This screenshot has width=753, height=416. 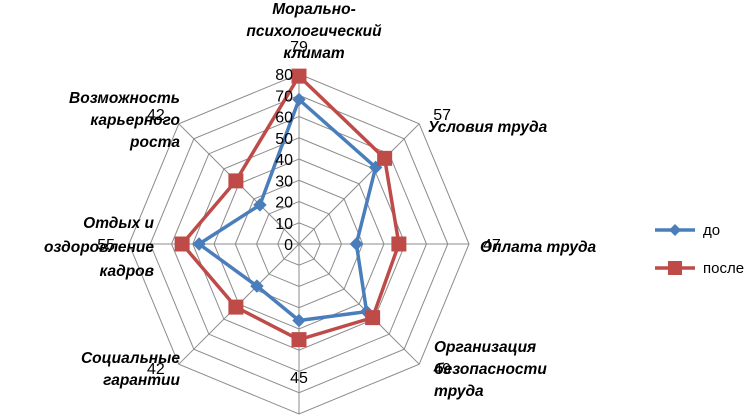 I want to click on tick-label: 30, so click(x=284, y=181).